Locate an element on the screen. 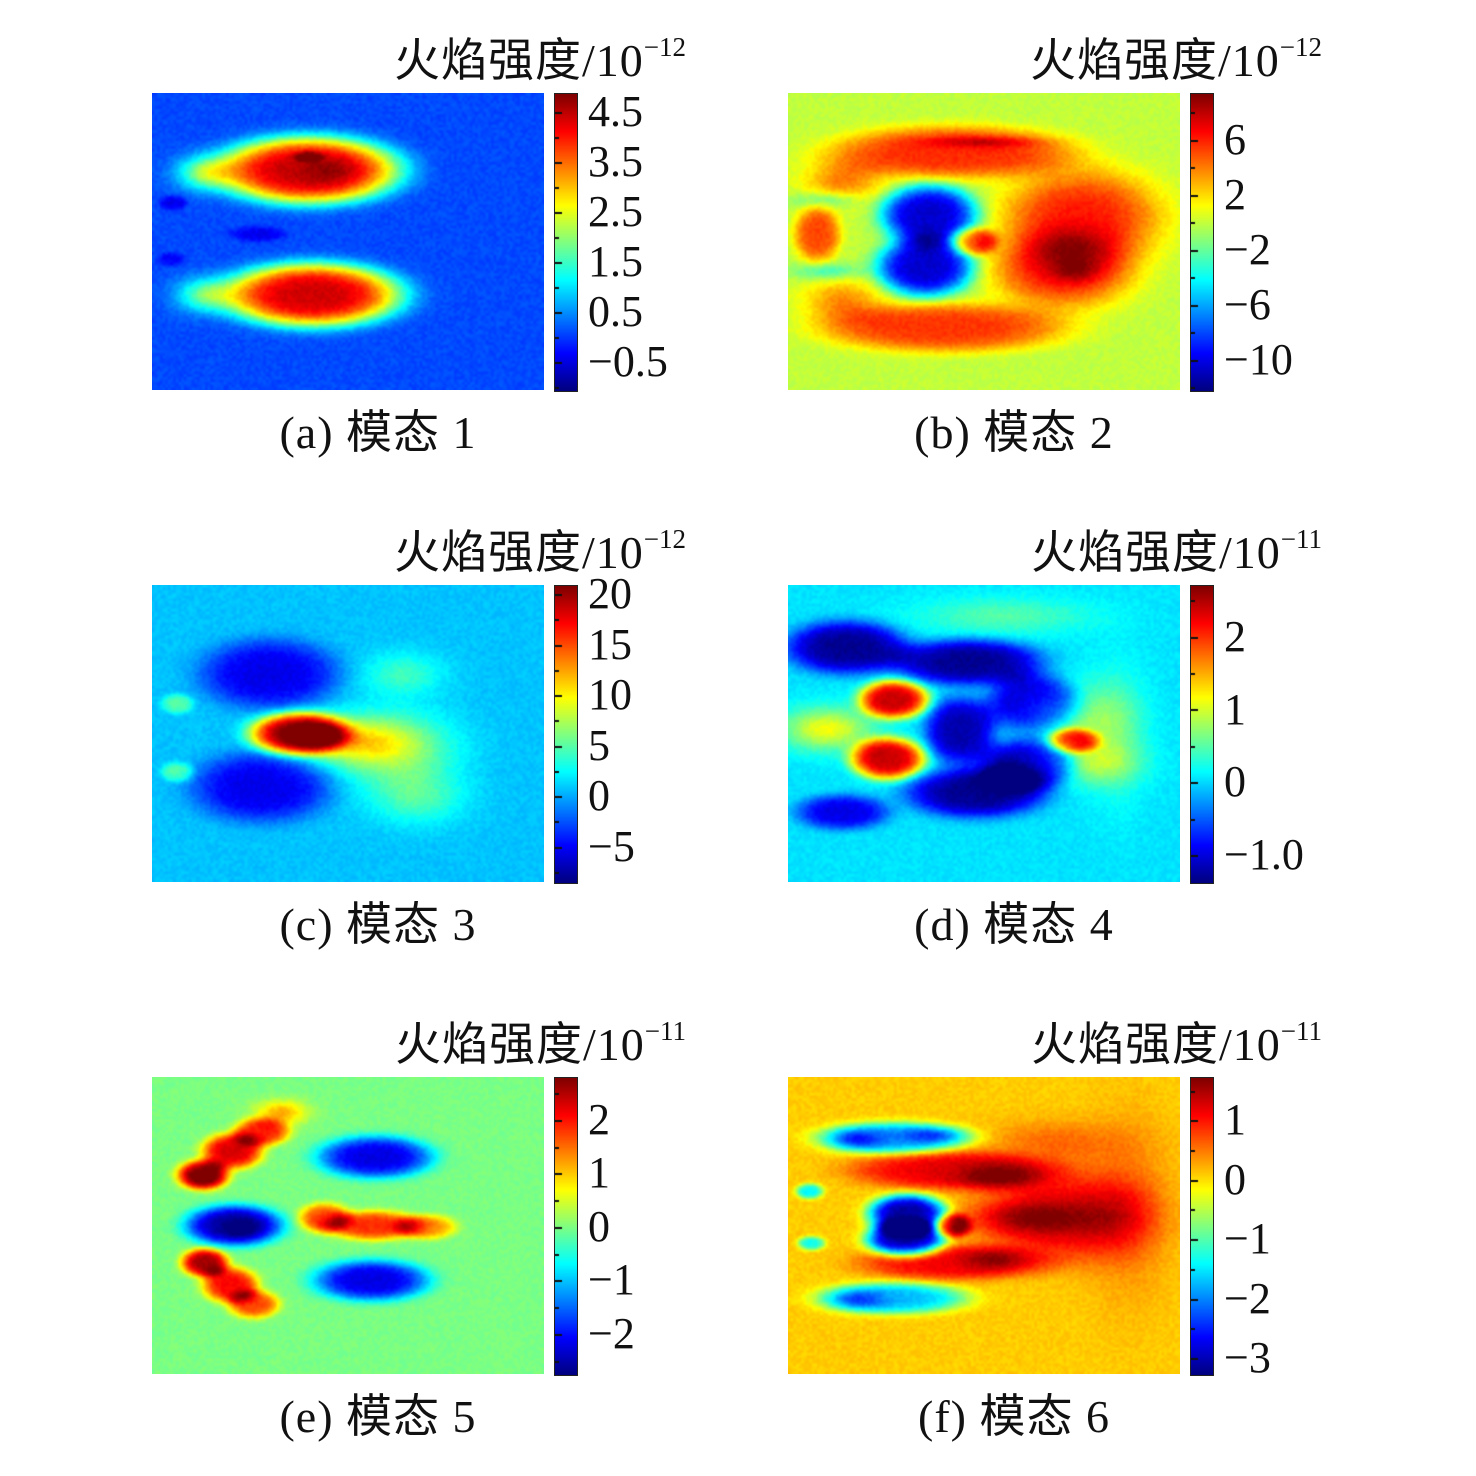 Image resolution: width=1476 pixels, height=1476 pixels. panel-caption: (f) 模态 6 is located at coordinates (1014, 1416).